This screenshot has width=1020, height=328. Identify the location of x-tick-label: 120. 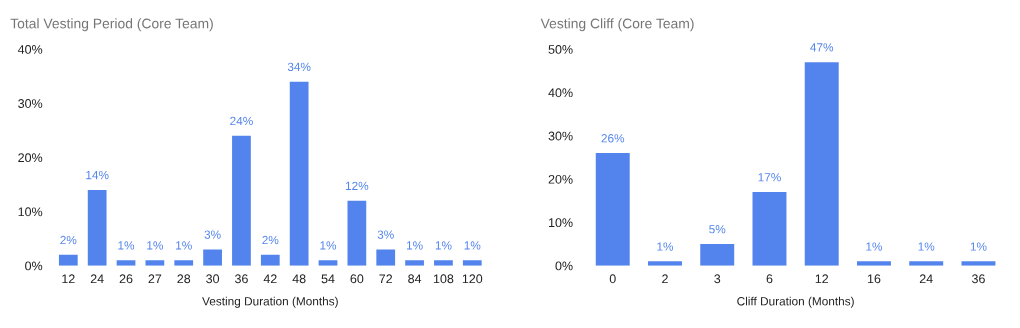
(472, 279).